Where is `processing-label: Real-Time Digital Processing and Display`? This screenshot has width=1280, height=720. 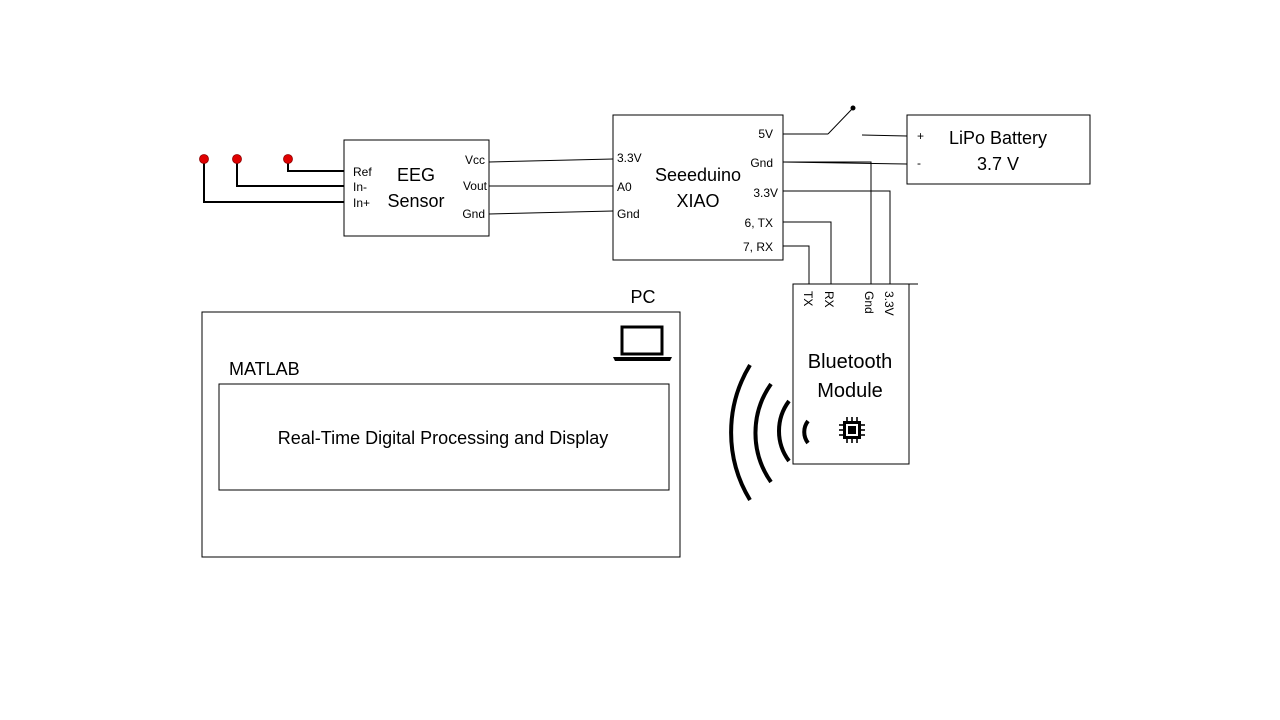 processing-label: Real-Time Digital Processing and Display is located at coordinates (443, 438).